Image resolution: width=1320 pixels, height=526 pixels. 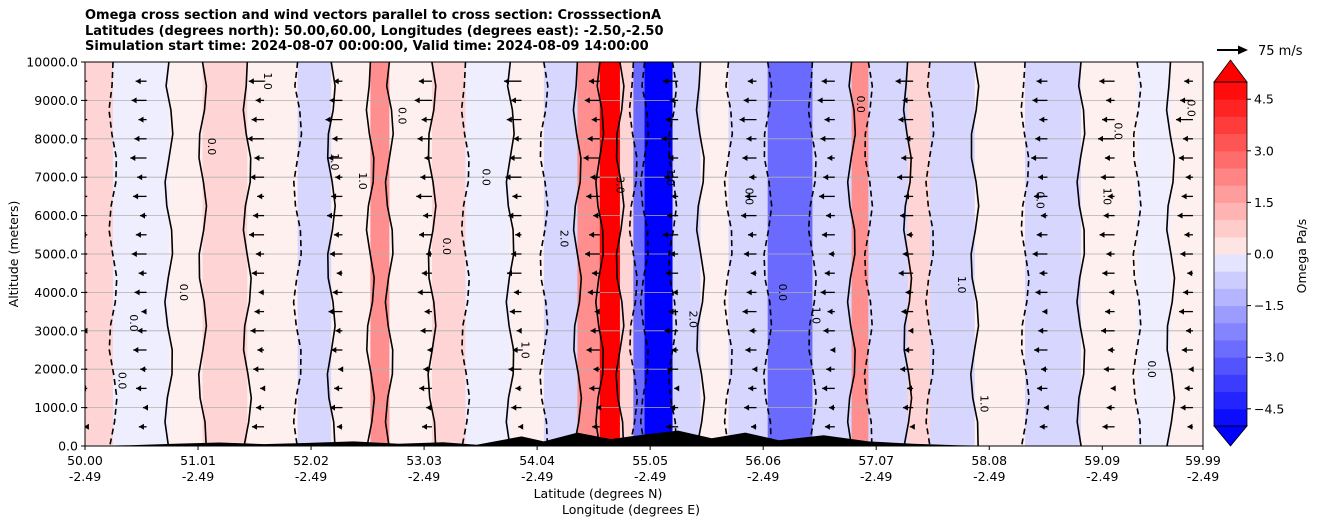 I want to click on x-tick-label-lat: 53.03, so click(x=424, y=460).